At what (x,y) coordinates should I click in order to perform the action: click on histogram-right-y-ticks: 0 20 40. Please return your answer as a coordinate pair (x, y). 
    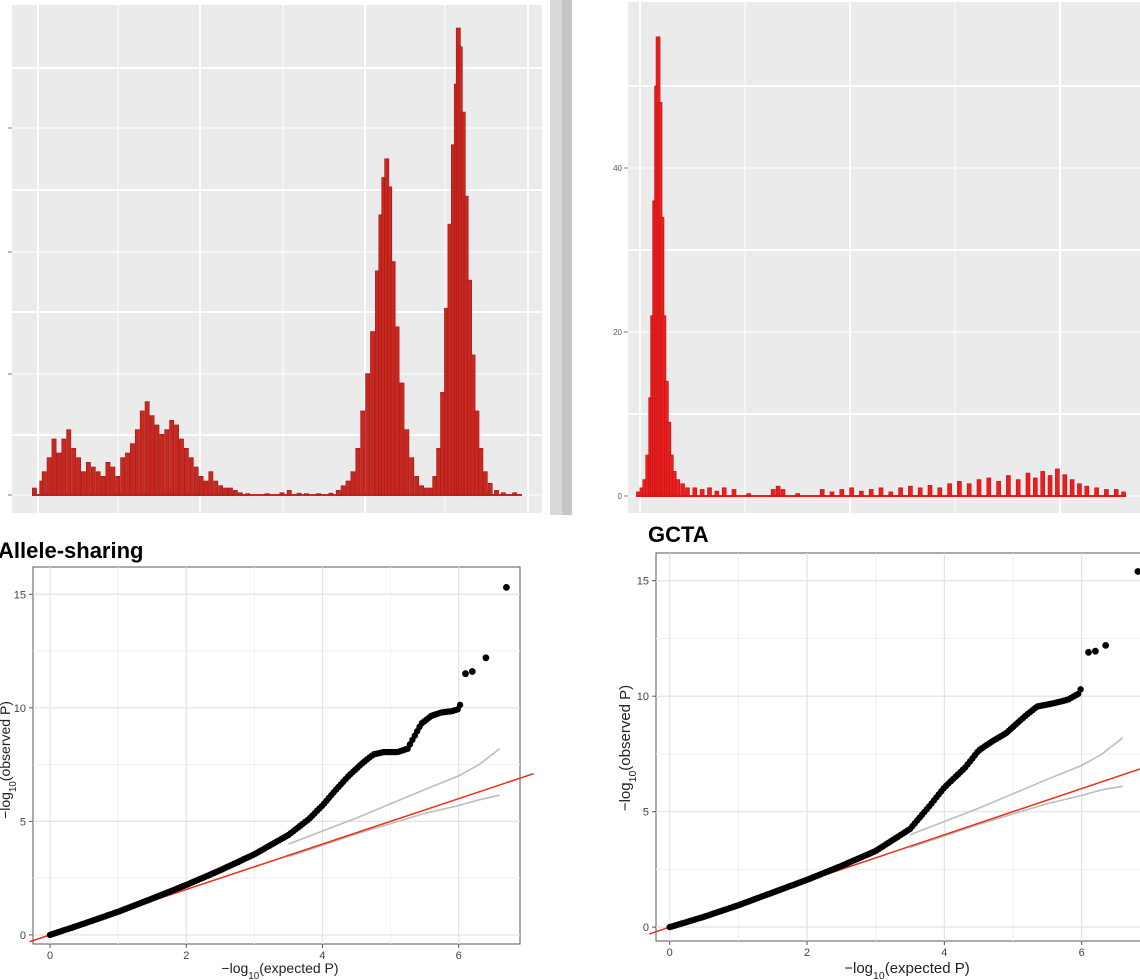
    Looking at the image, I should click on (620, 332).